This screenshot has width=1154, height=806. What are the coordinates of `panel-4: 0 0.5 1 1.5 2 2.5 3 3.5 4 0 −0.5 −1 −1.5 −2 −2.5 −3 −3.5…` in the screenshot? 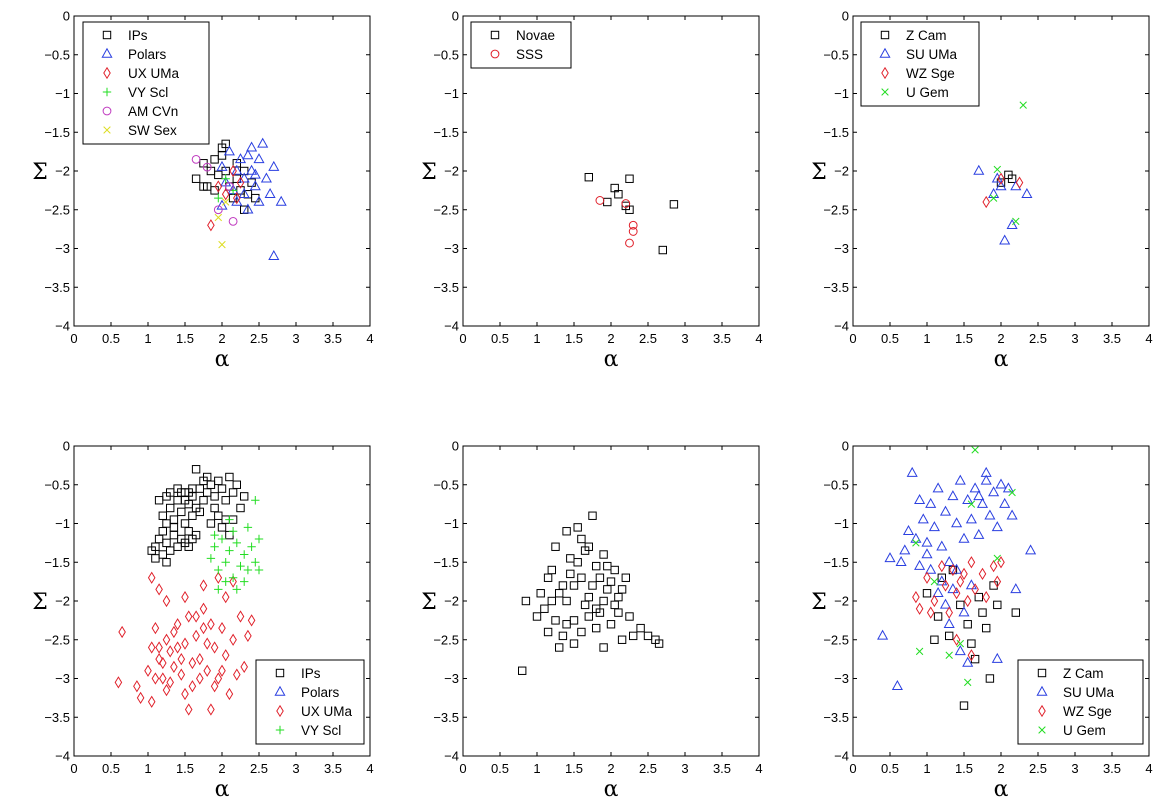 It's located at (202, 621).